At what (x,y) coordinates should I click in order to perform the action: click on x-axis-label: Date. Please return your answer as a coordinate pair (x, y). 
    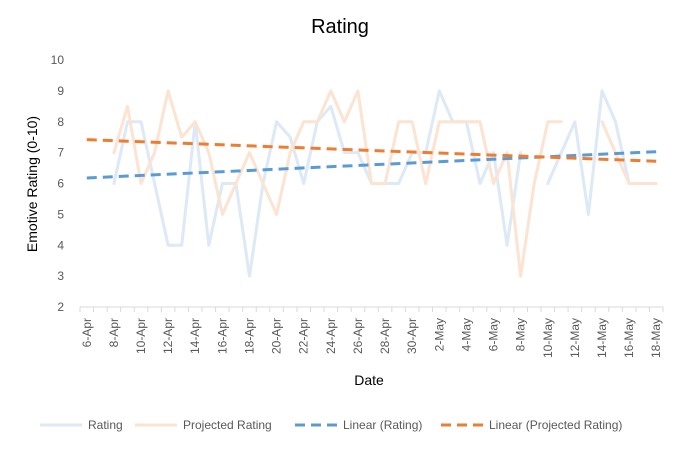
    Looking at the image, I should click on (369, 380).